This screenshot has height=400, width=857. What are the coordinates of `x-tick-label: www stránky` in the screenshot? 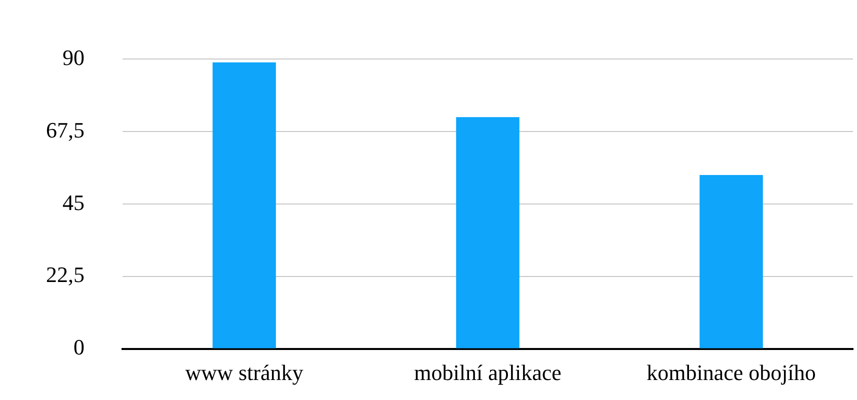 It's located at (244, 372).